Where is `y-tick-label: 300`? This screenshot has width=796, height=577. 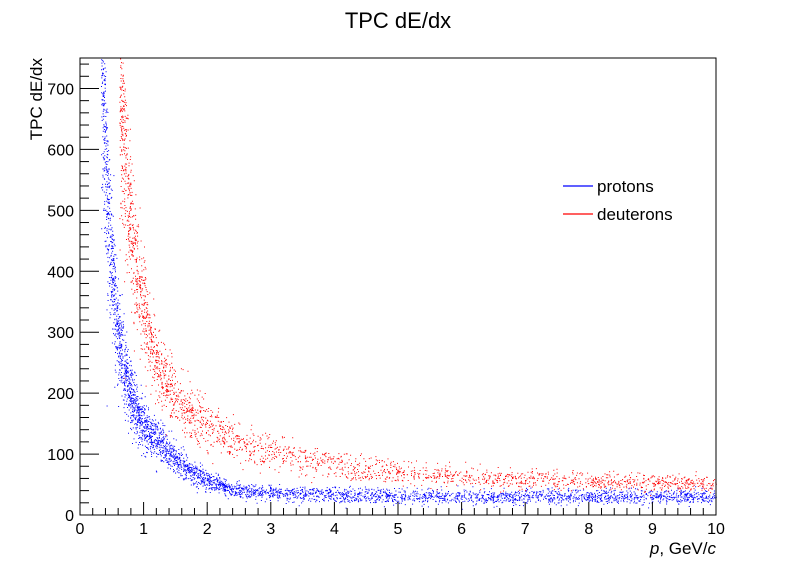
y-tick-label: 300 is located at coordinates (60, 333).